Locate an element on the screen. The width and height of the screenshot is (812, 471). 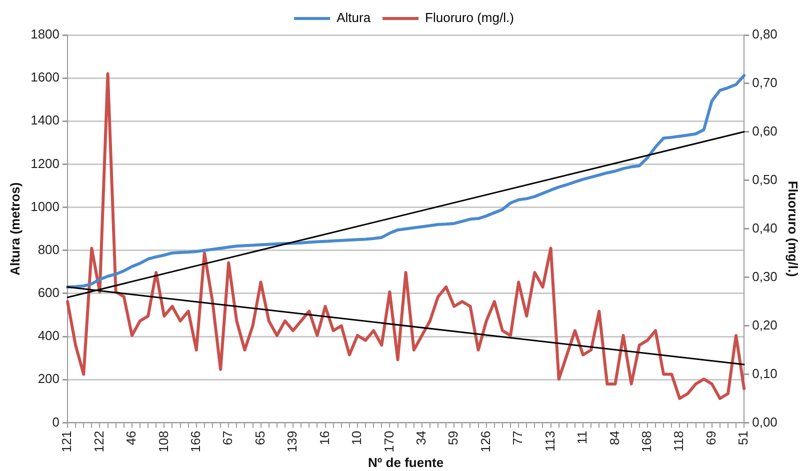
y-tick-label: 400 is located at coordinates (49, 336).